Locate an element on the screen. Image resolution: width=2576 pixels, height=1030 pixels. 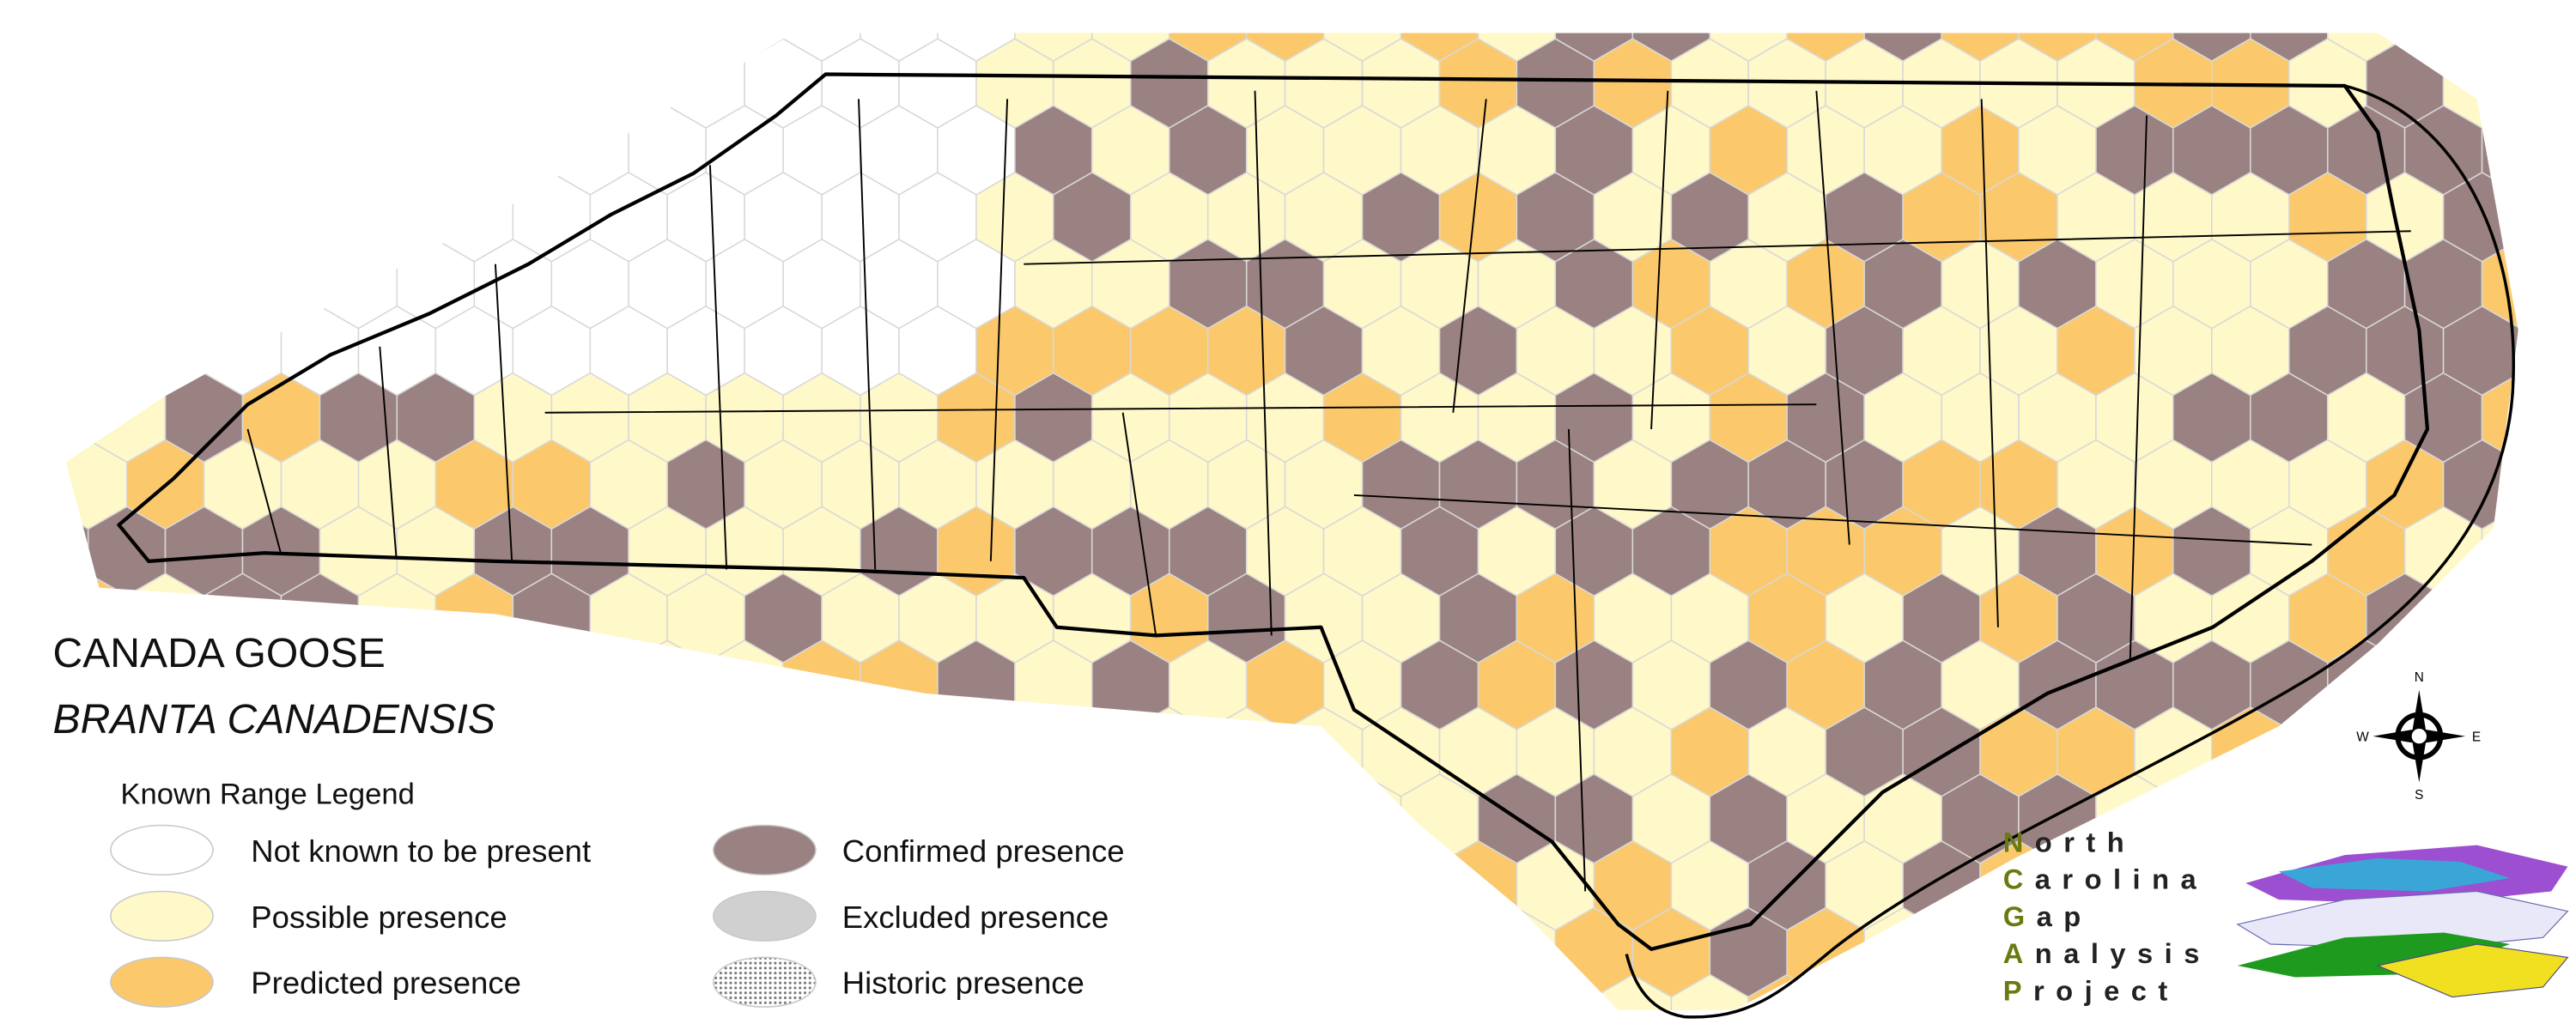
logo: North Carolina Gap Analysis Project is located at coordinates (2107, 916).